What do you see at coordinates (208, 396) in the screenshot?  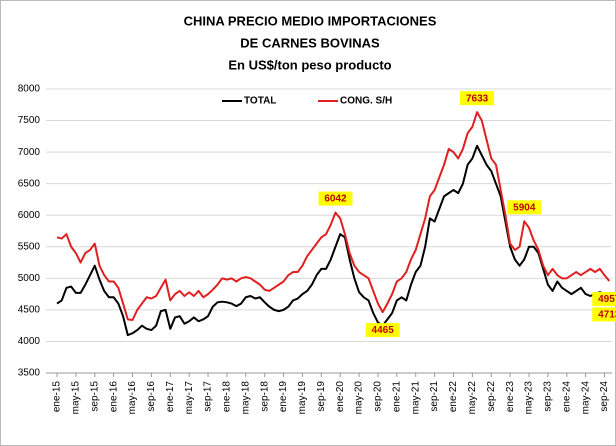 I see `x-tick-label: sep-17` at bounding box center [208, 396].